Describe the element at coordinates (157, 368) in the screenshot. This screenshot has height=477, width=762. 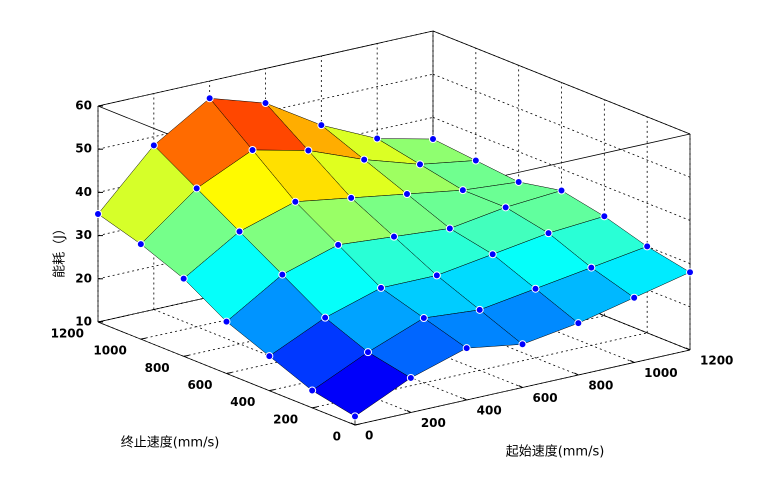
I see `y-tick-label: 800` at that location.